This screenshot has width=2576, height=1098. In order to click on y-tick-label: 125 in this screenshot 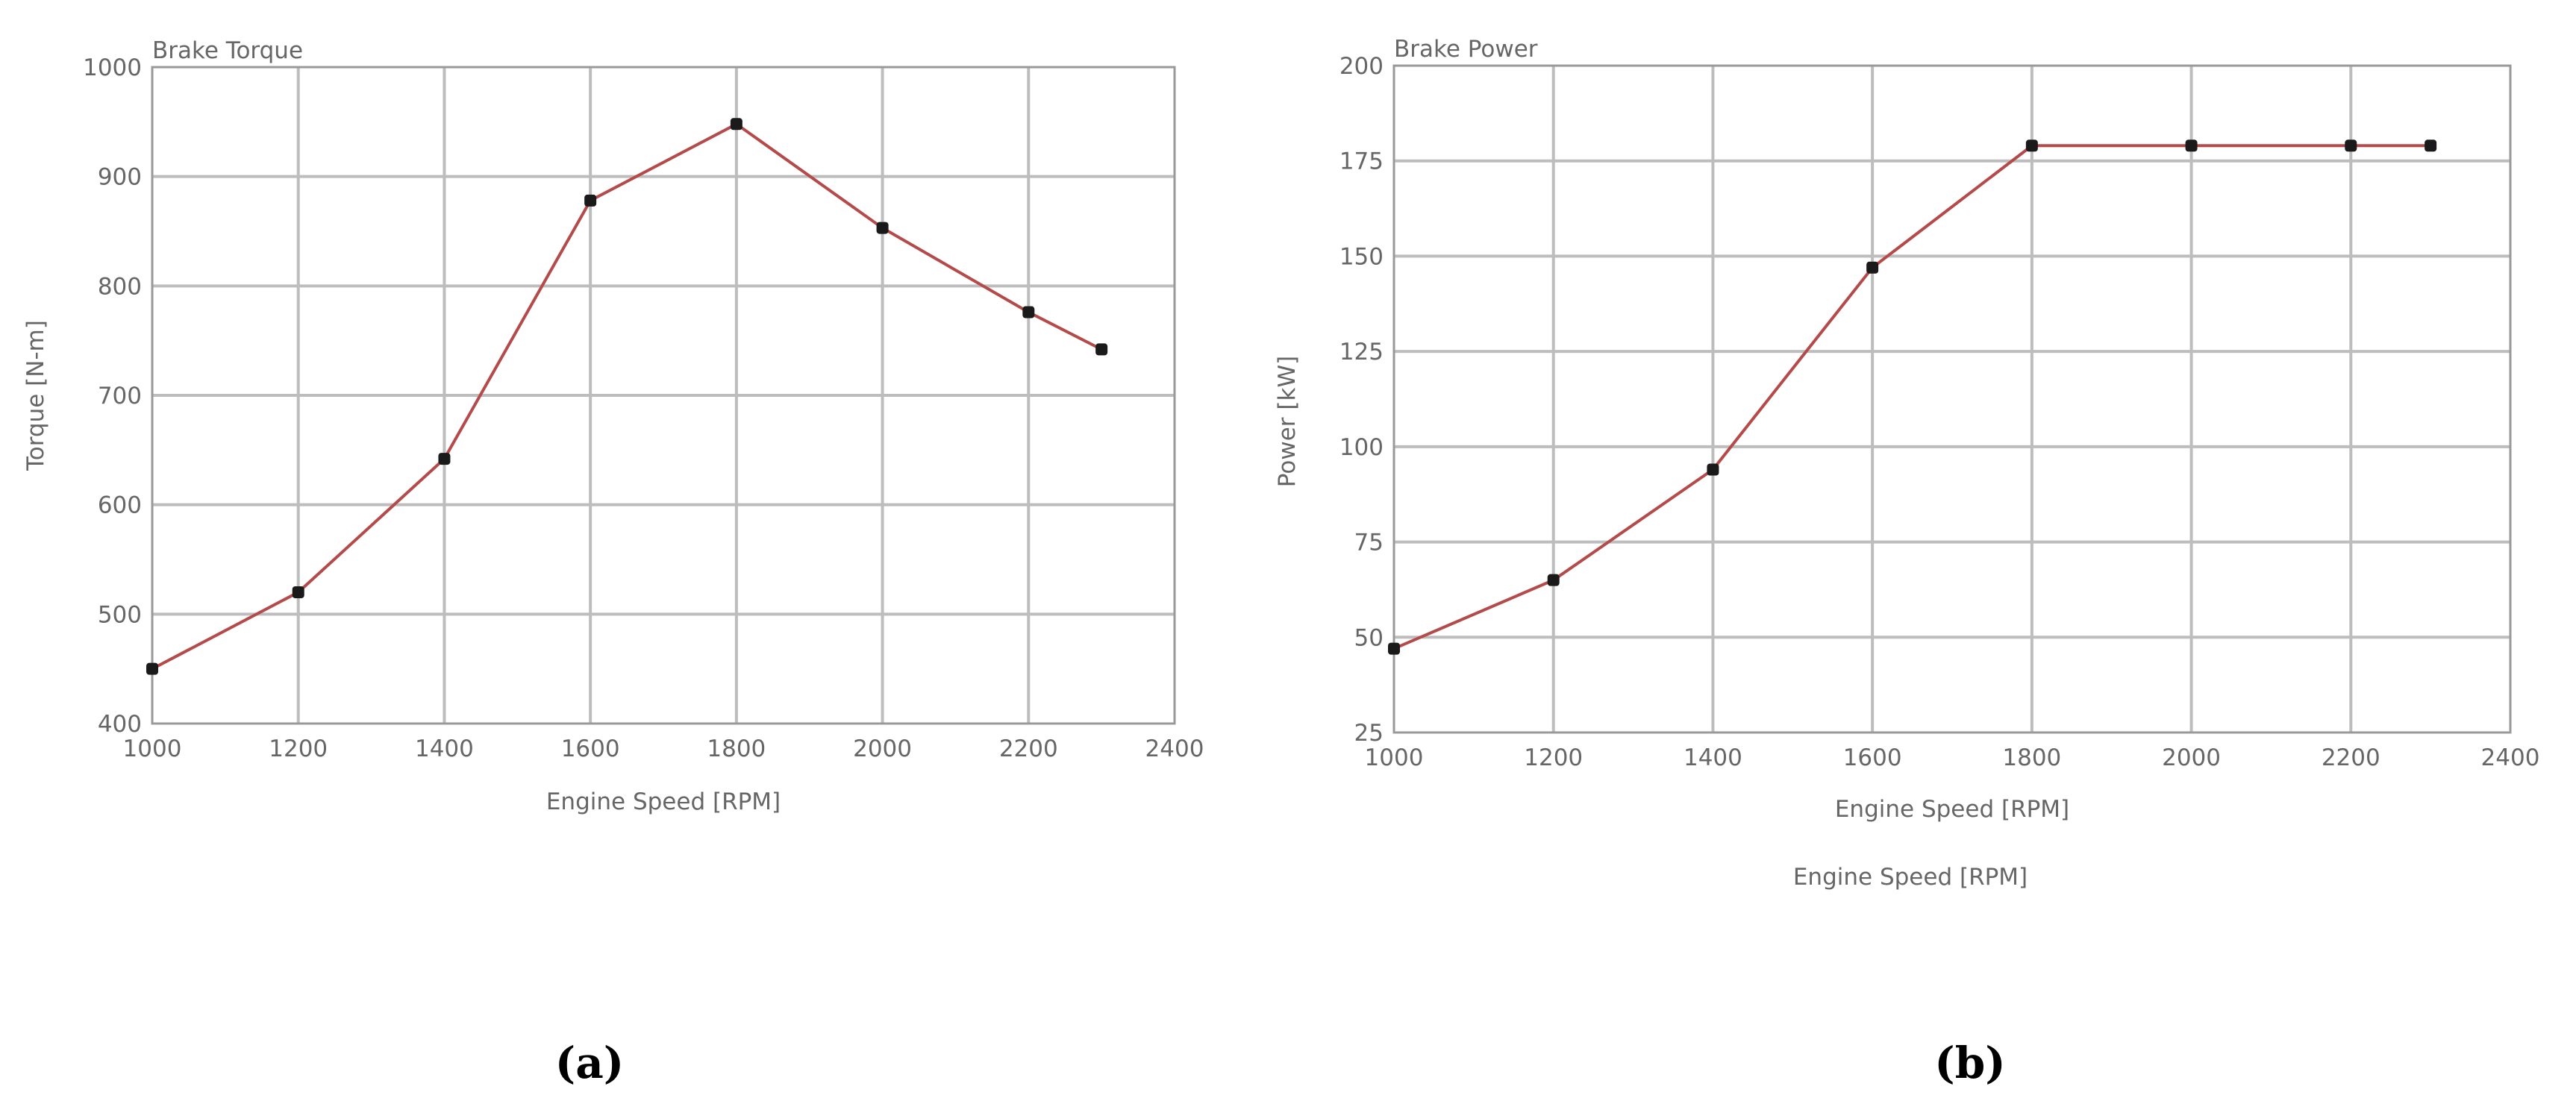, I will do `click(1361, 353)`.